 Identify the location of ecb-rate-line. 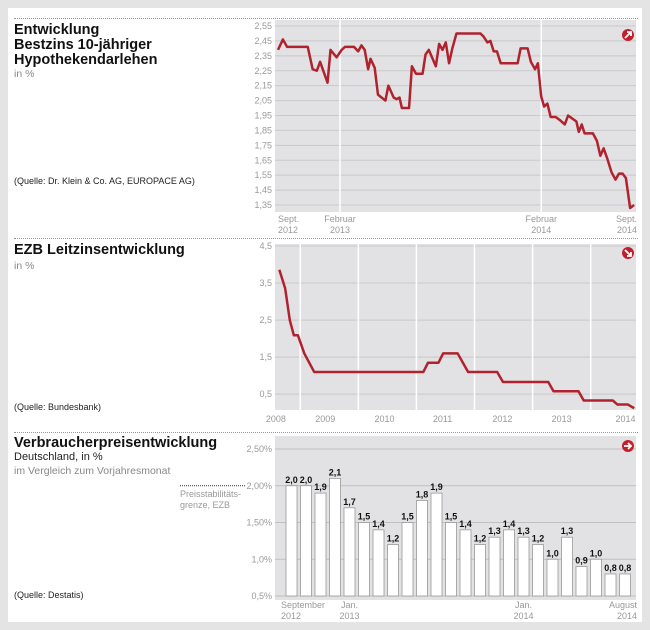
(456, 339).